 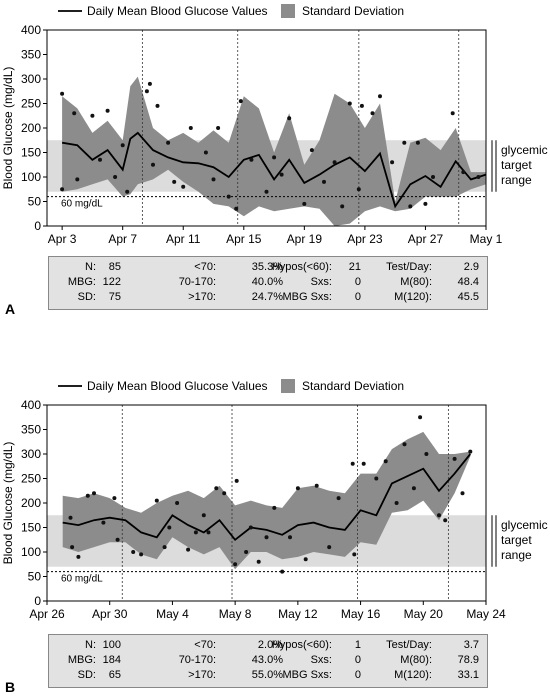 I want to click on stat-value: 24.7%, so click(x=267, y=297).